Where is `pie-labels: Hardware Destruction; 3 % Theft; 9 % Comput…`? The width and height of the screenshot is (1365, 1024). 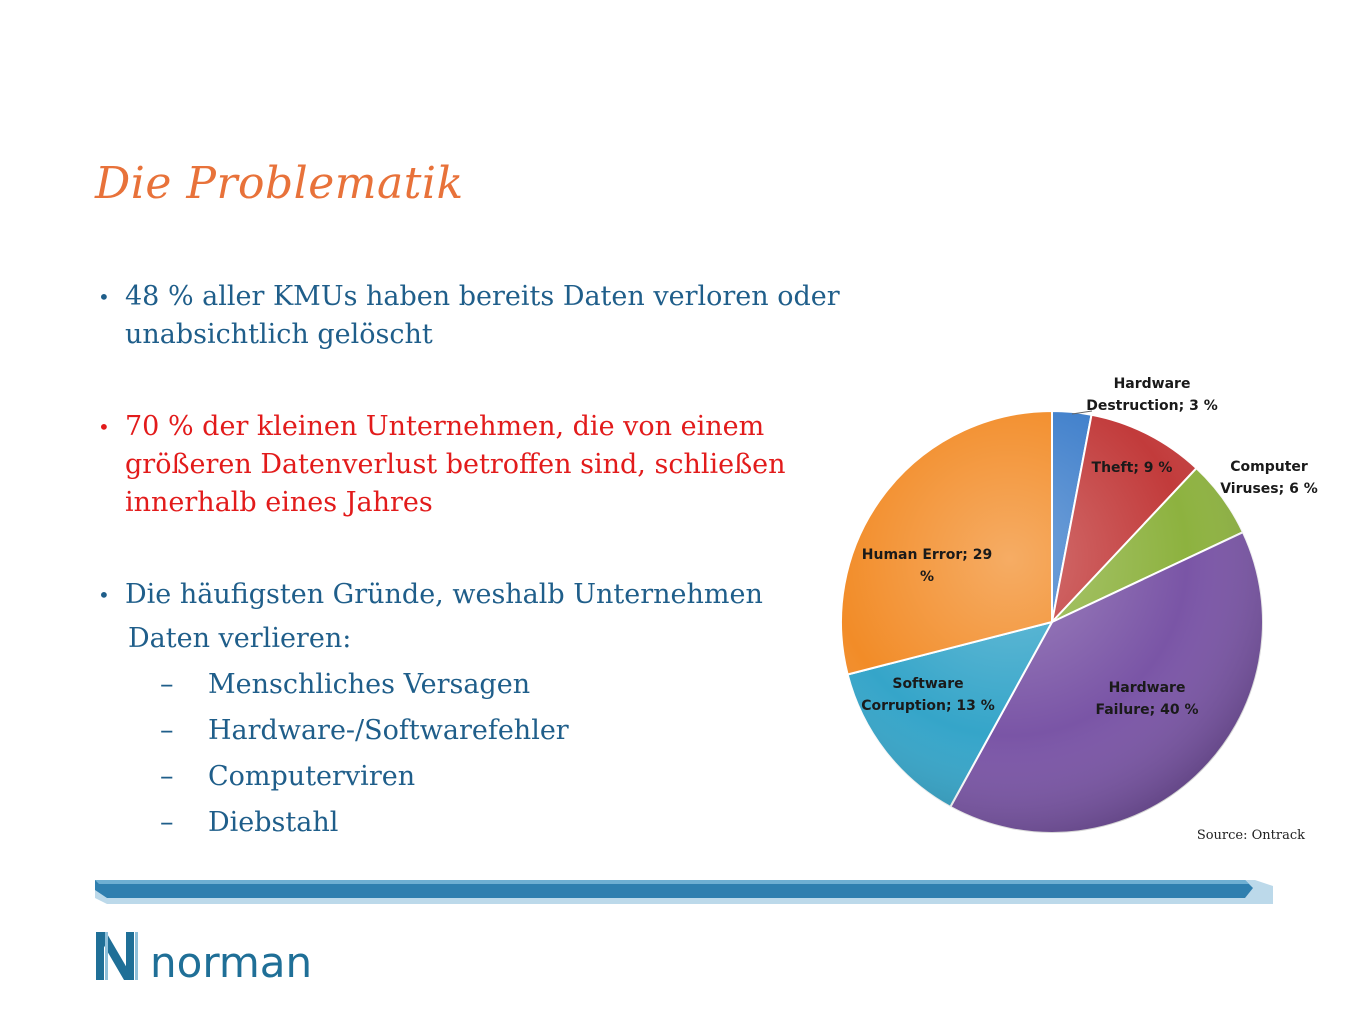
pie-labels: Hardware Destruction; 3 % Theft; 9 % Comput… is located at coordinates (1089, 547).